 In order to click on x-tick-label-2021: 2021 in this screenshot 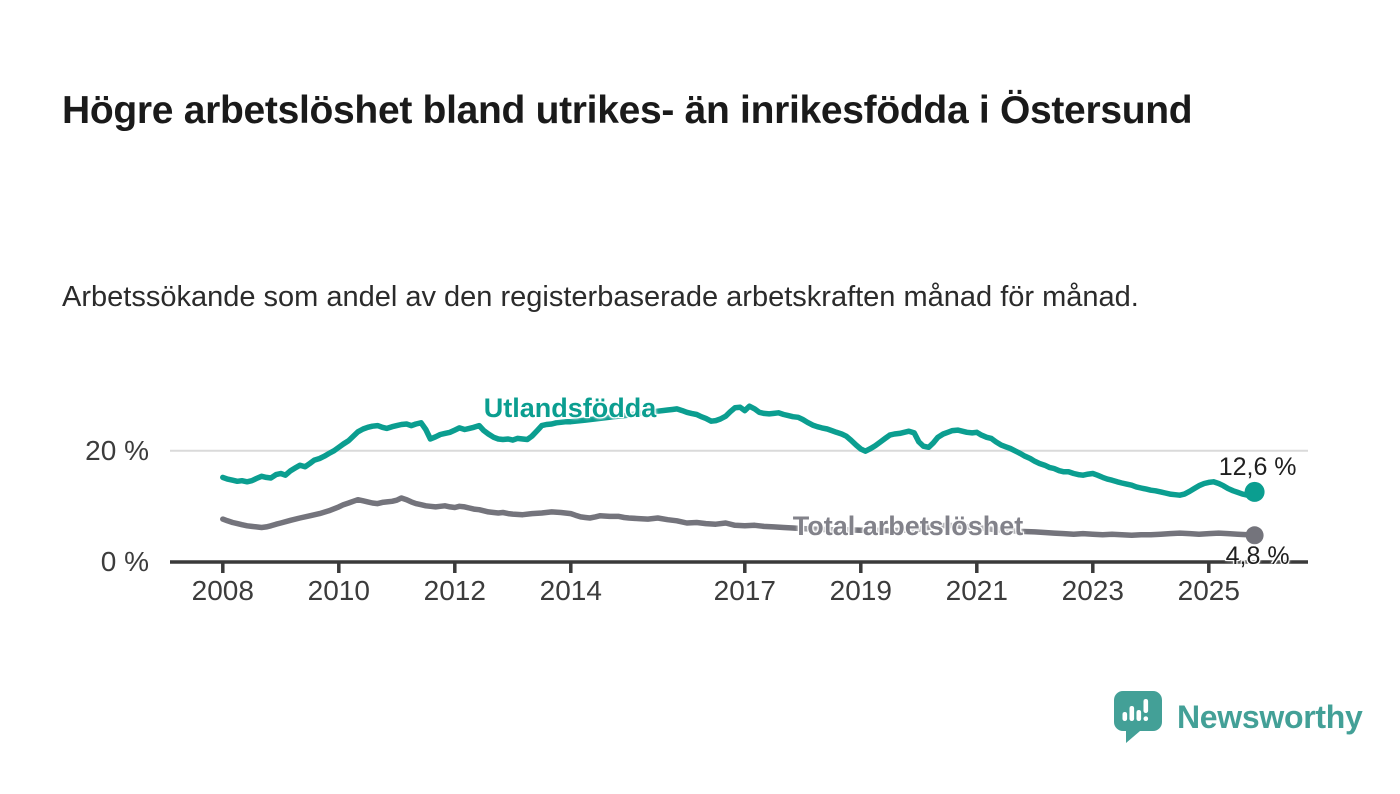, I will do `click(976, 590)`.